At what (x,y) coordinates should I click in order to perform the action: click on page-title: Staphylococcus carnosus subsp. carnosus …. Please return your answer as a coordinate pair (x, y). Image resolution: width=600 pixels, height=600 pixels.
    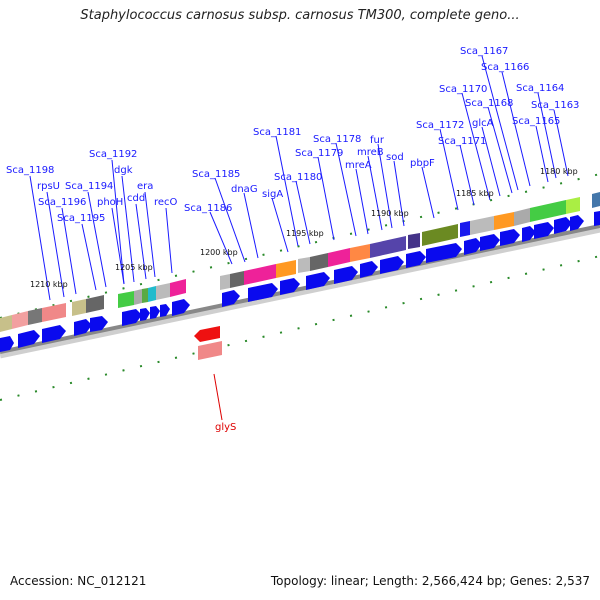
    Looking at the image, I should click on (300, 15).